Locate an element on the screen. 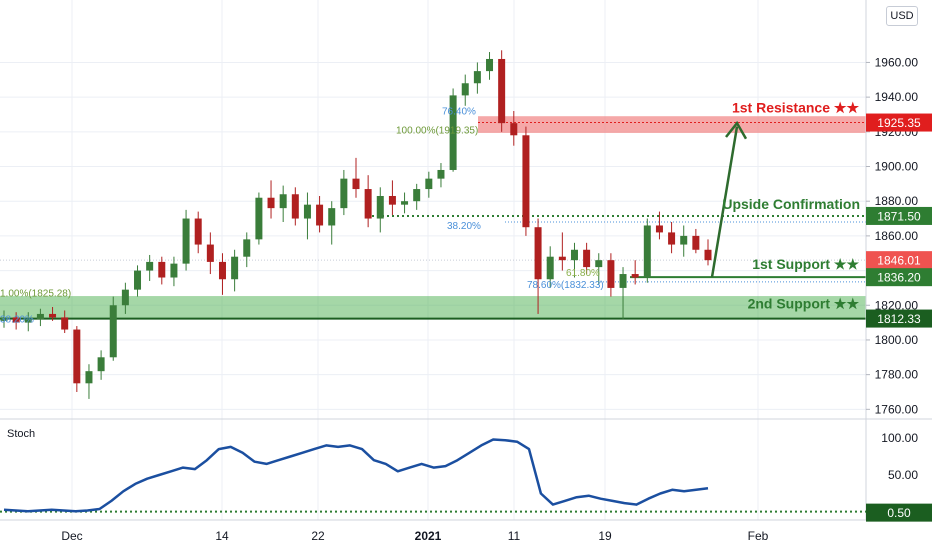 This screenshot has height=550, width=932. upside-confirmation-price-value: 1871.50 is located at coordinates (899, 216).